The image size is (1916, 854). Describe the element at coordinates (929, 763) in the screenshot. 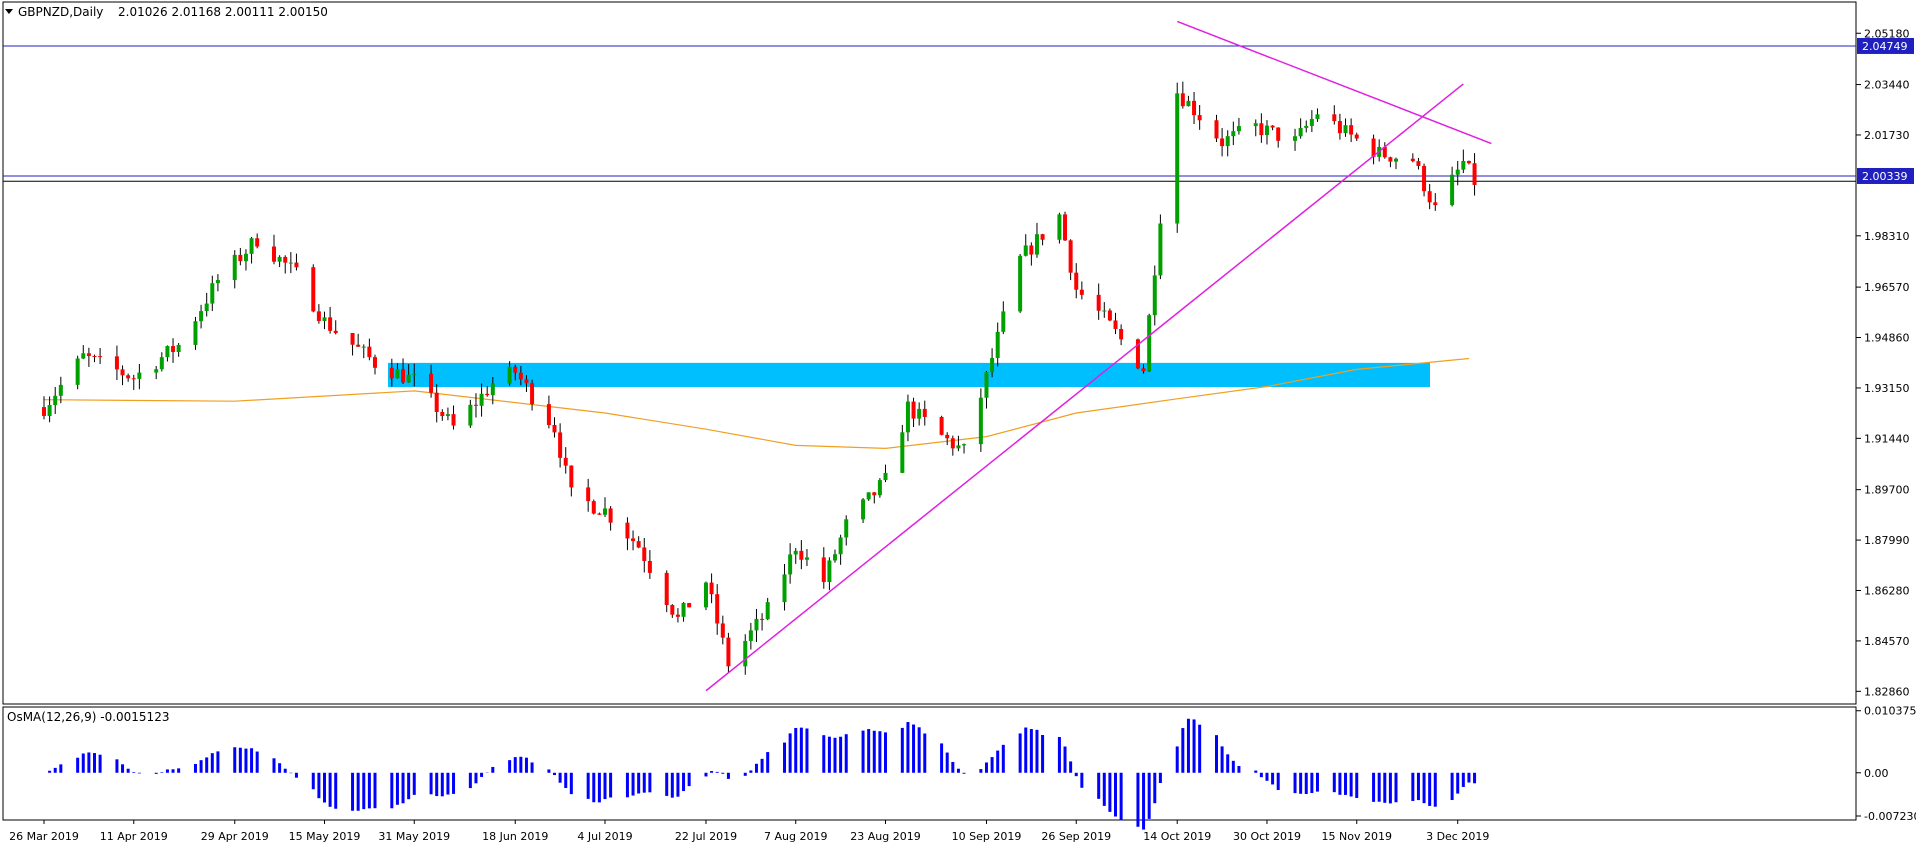

I see `indicator-pane-frame` at that location.